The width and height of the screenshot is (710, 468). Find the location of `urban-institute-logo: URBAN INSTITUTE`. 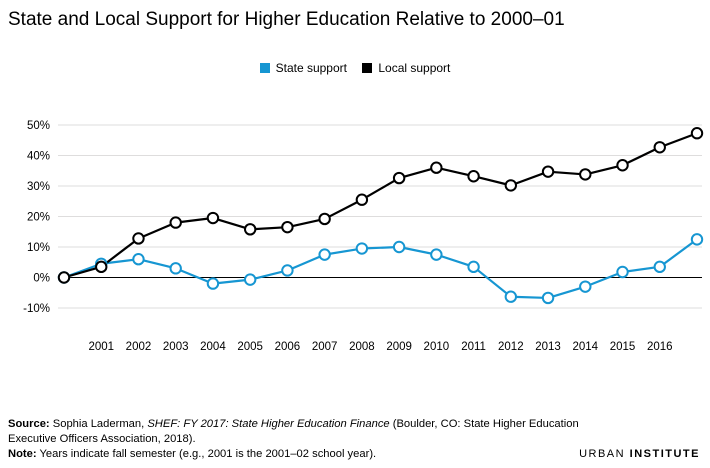

urban-institute-logo: URBAN INSTITUTE is located at coordinates (639, 454).